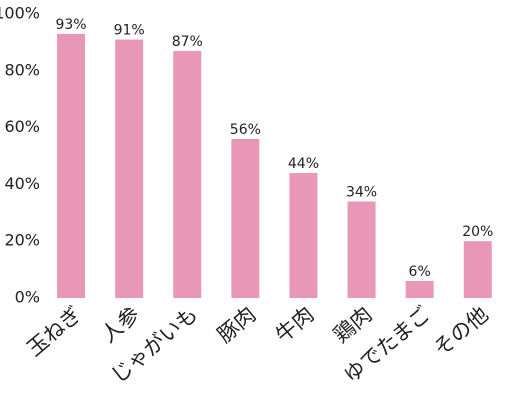 This screenshot has height=404, width=505. What do you see at coordinates (54, 331) in the screenshot?
I see `x-tick-label: 玉ねぎ` at bounding box center [54, 331].